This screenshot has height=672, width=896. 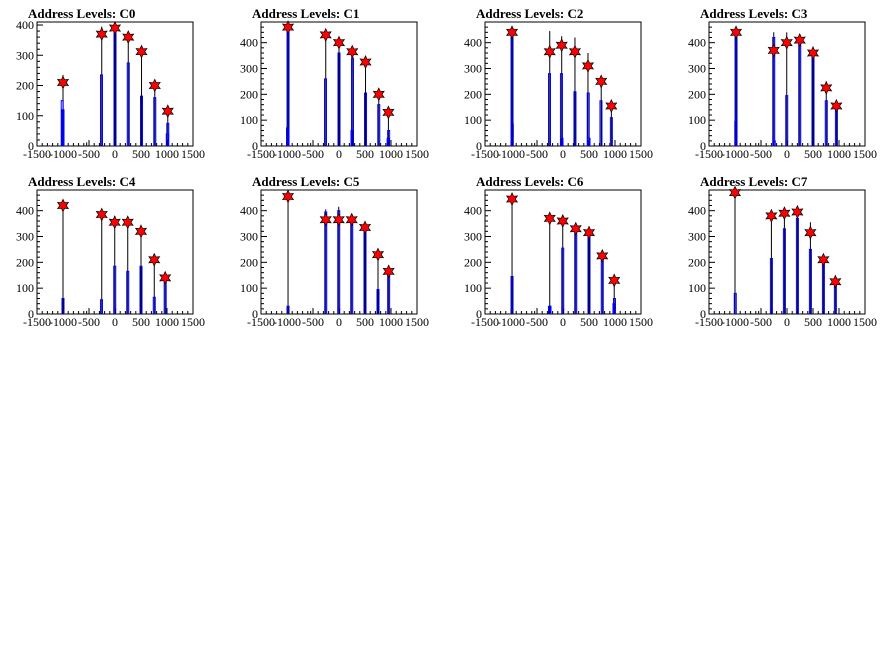 I want to click on panel-title: Address Levels: C1, so click(x=305, y=13).